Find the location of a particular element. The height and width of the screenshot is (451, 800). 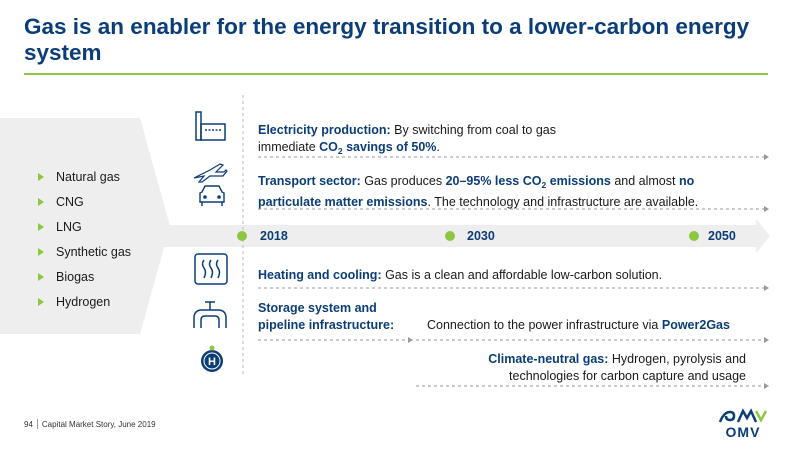

pipeline-icon is located at coordinates (210, 314).